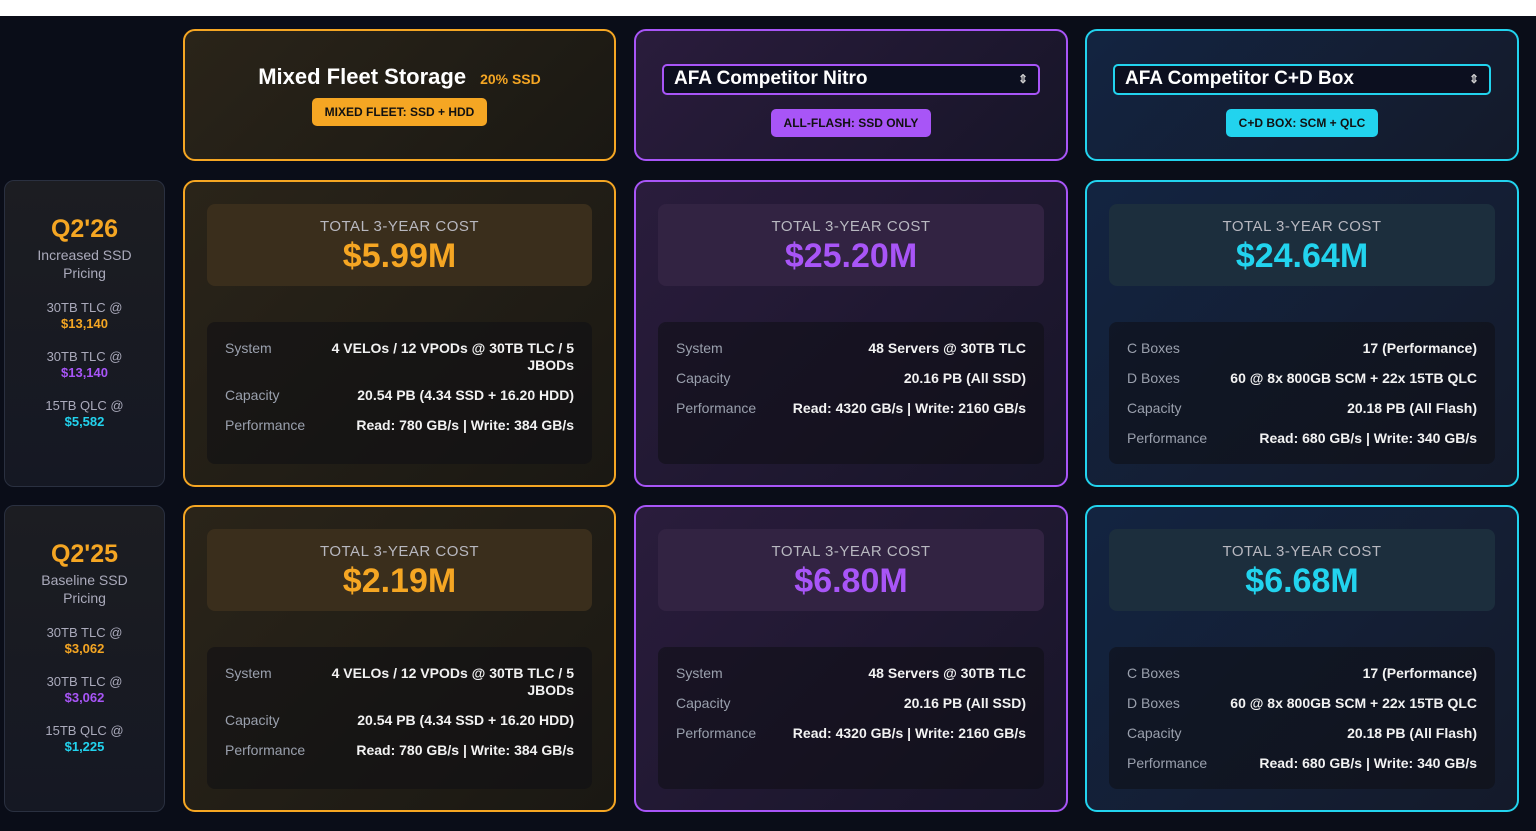 Image resolution: width=1536 pixels, height=831 pixels. I want to click on cost-summary: TOTAL 3-YEAR COST $5.99M, so click(399, 245).